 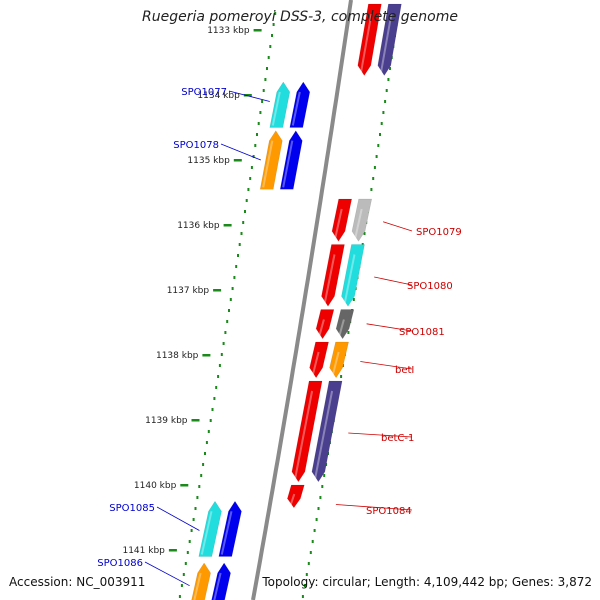 I want to click on gene-label: betC-1, so click(x=397, y=438).